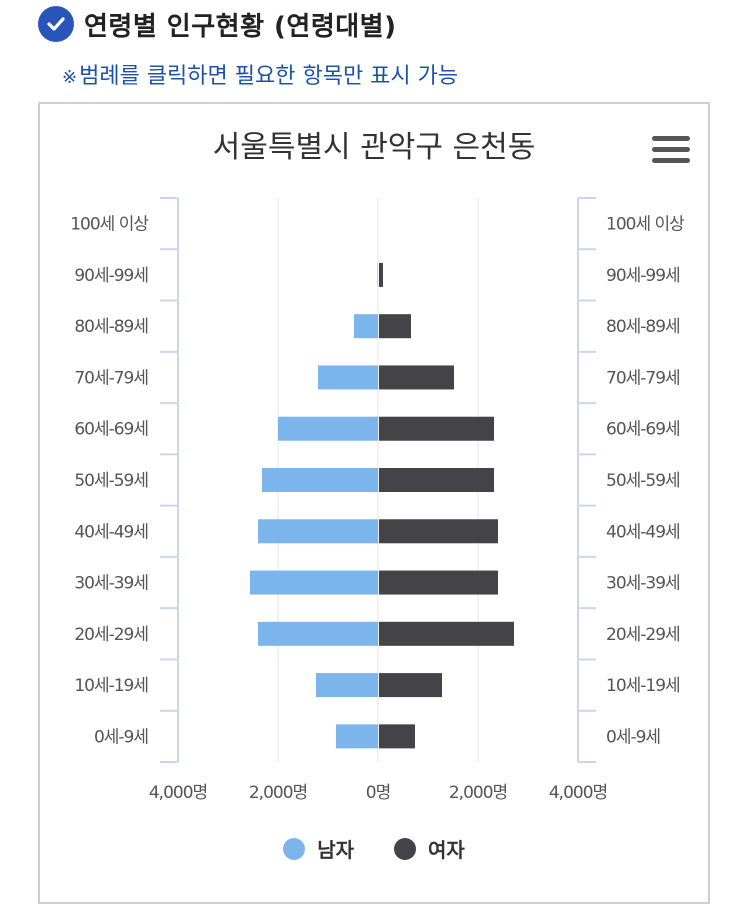 Image resolution: width=750 pixels, height=924 pixels. I want to click on y-tick-label-right: 80세-89세, so click(643, 327).